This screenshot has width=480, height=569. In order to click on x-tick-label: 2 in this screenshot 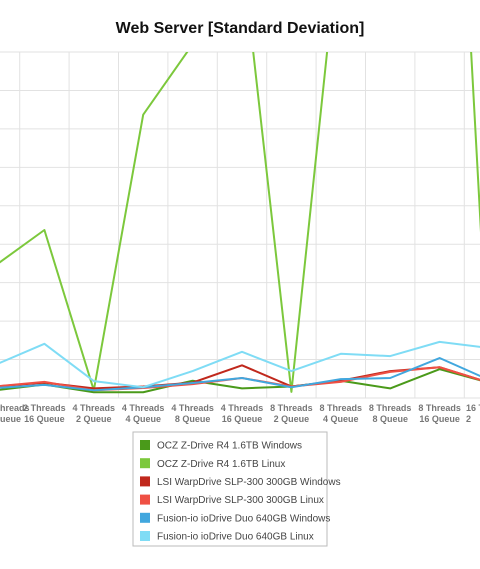, I will do `click(468, 419)`.